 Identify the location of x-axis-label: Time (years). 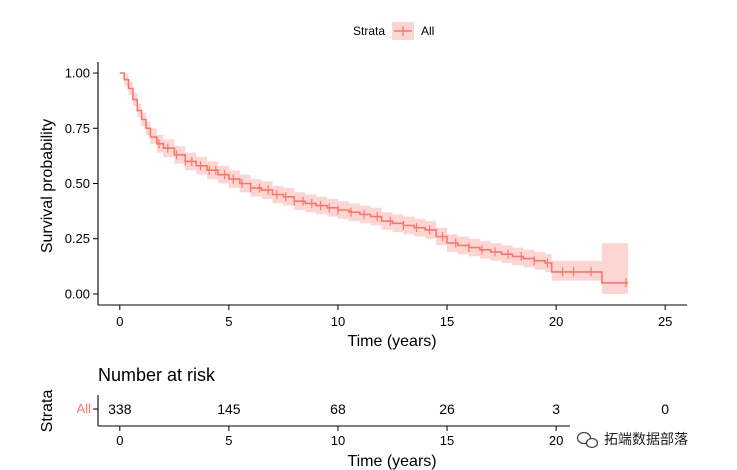
(391, 341).